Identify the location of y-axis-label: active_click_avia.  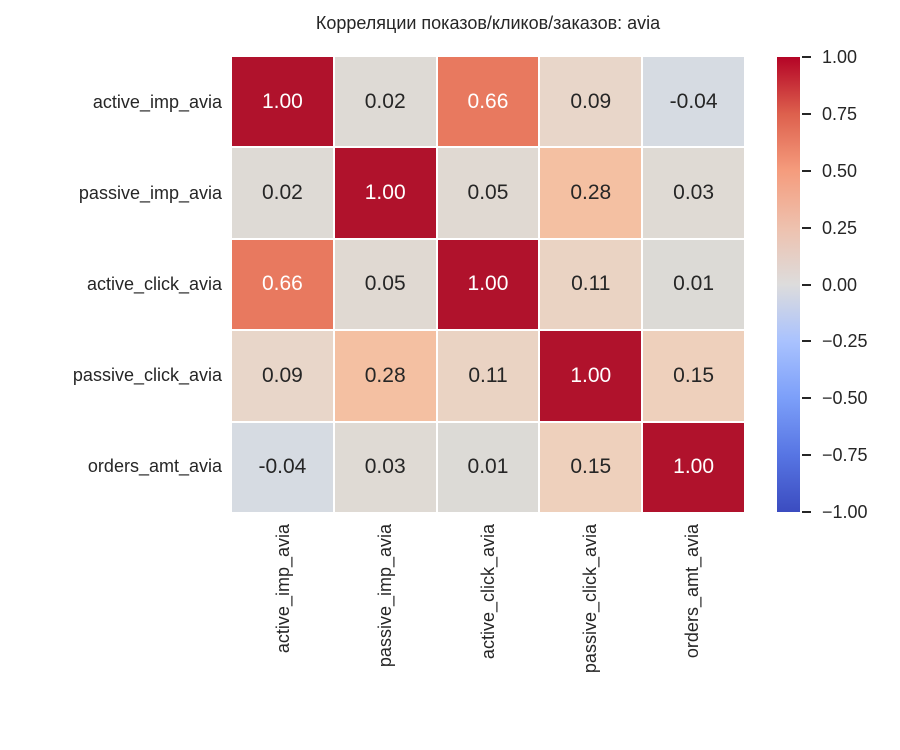
(154, 284).